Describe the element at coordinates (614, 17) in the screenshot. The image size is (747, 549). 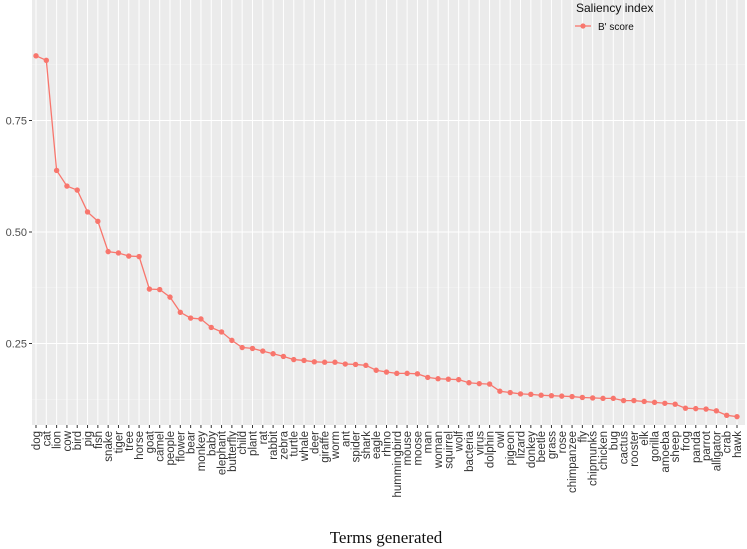
I see `legend: Saliency index B' score` at that location.